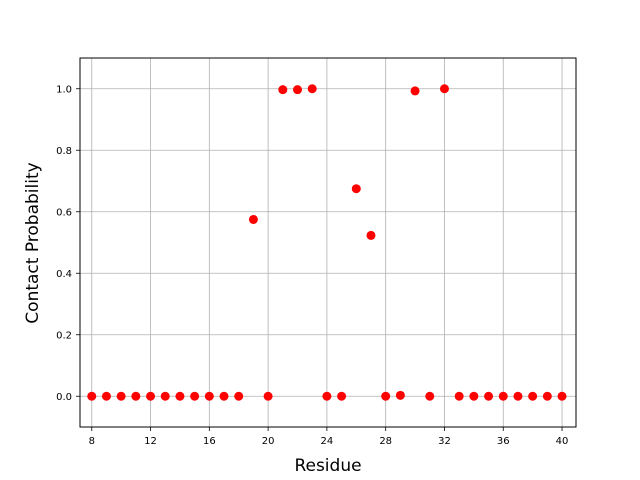 The height and width of the screenshot is (480, 640). What do you see at coordinates (64, 397) in the screenshot?
I see `y-tick-label: 0.0` at bounding box center [64, 397].